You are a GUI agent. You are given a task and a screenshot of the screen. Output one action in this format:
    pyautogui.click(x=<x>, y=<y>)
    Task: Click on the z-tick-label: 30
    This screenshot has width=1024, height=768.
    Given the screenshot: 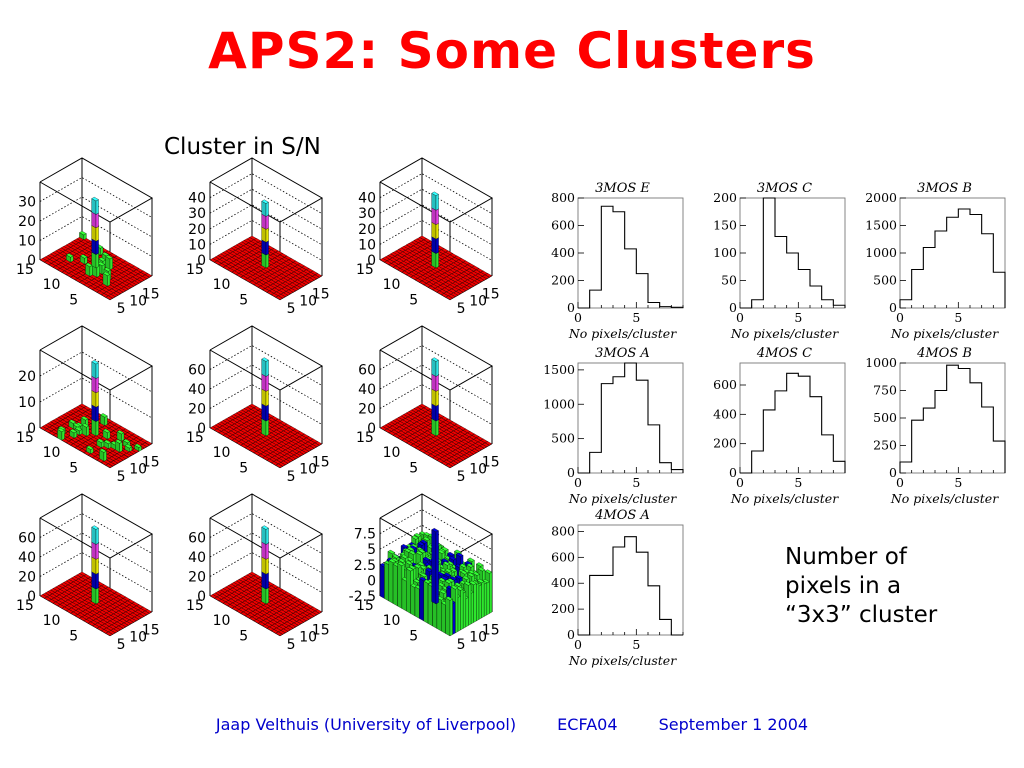 What is the action you would take?
    pyautogui.click(x=27, y=203)
    